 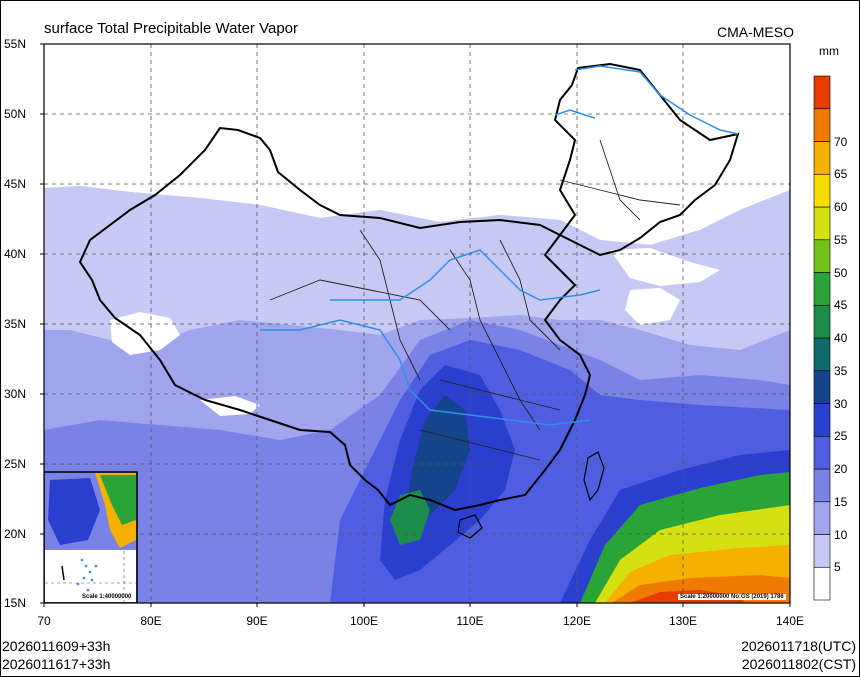 I want to click on colorbar-tick-label: 55, so click(x=841, y=239).